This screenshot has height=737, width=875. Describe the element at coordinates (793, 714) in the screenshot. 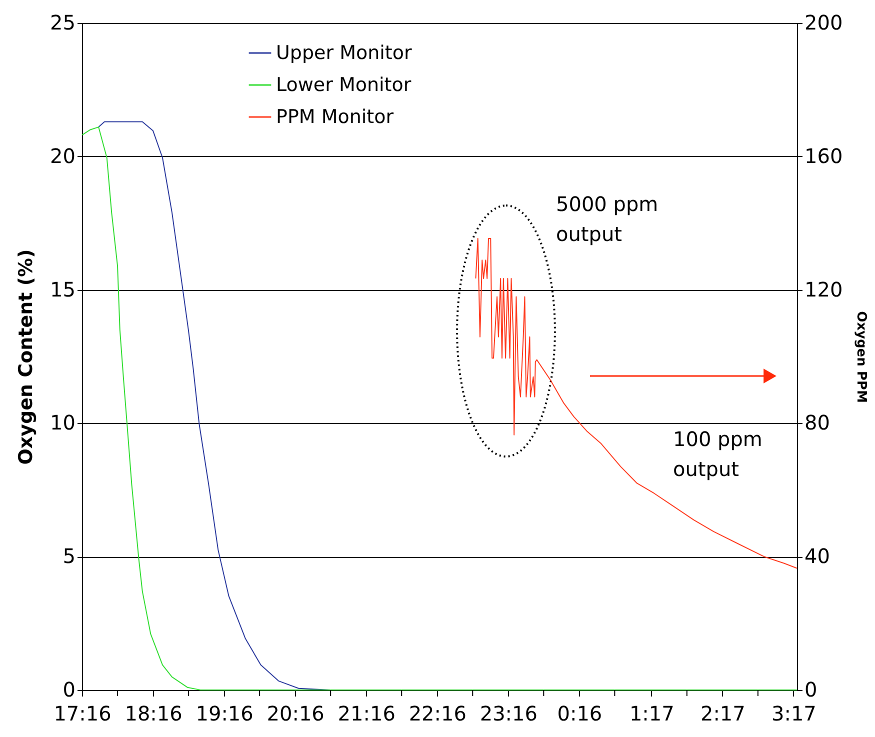

I see `x-tick-label: 3:17` at that location.